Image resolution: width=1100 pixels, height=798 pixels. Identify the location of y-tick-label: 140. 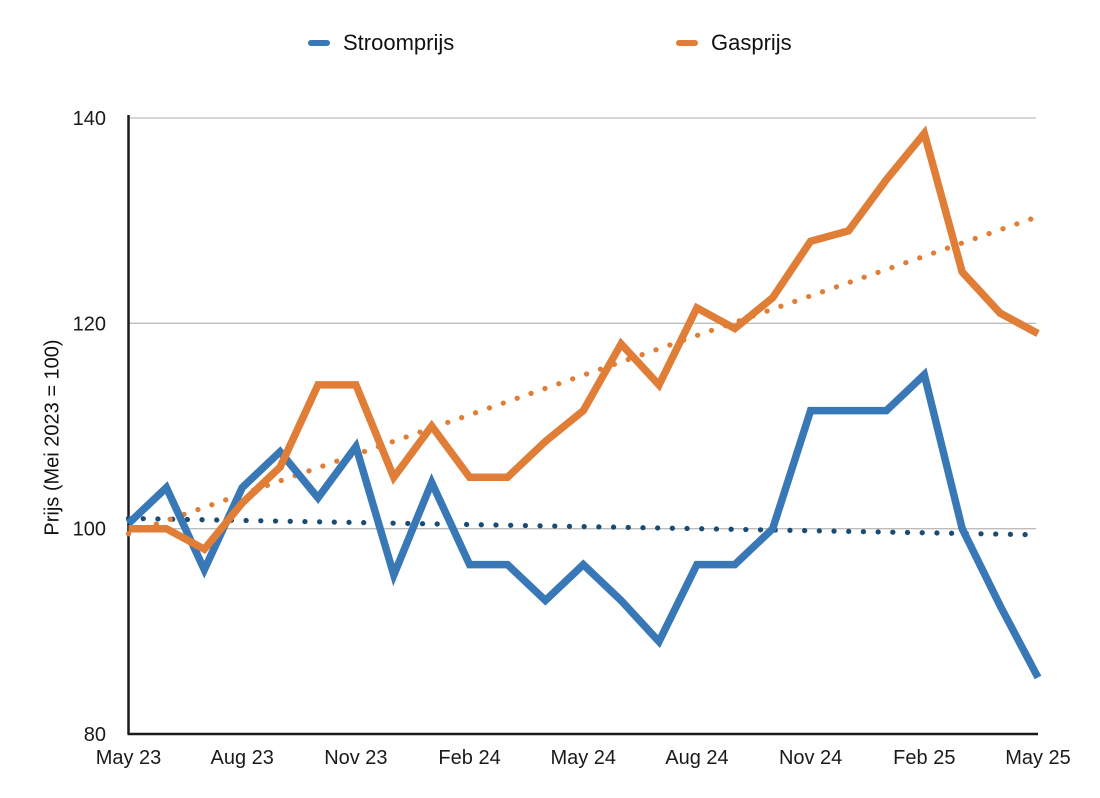
(89, 119).